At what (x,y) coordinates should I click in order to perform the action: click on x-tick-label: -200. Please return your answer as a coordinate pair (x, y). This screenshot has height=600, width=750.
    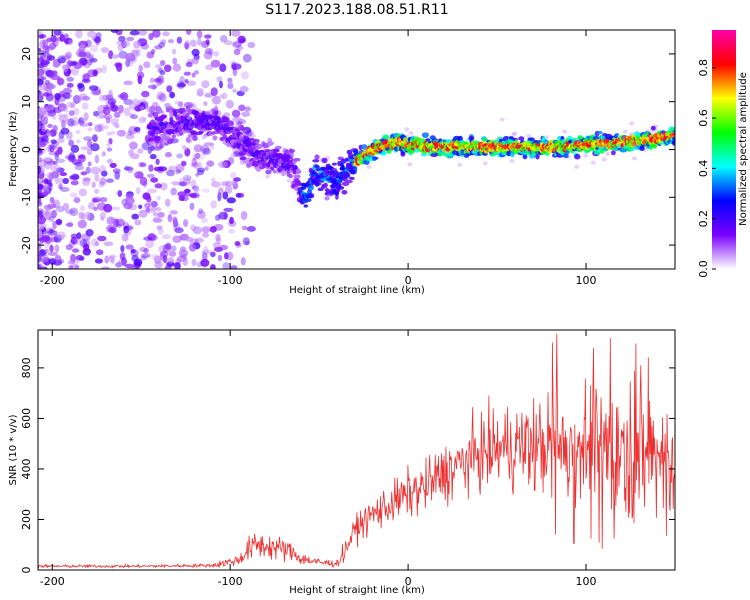
    Looking at the image, I should click on (52, 280).